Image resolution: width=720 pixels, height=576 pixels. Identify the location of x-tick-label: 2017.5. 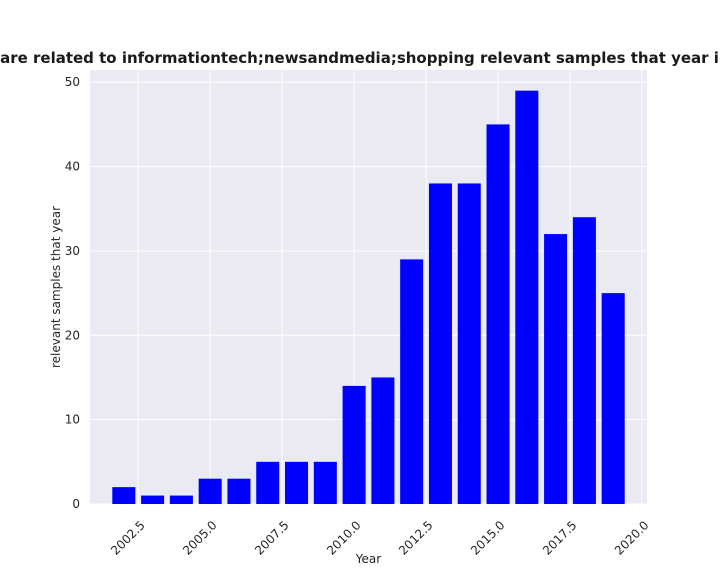
(560, 538).